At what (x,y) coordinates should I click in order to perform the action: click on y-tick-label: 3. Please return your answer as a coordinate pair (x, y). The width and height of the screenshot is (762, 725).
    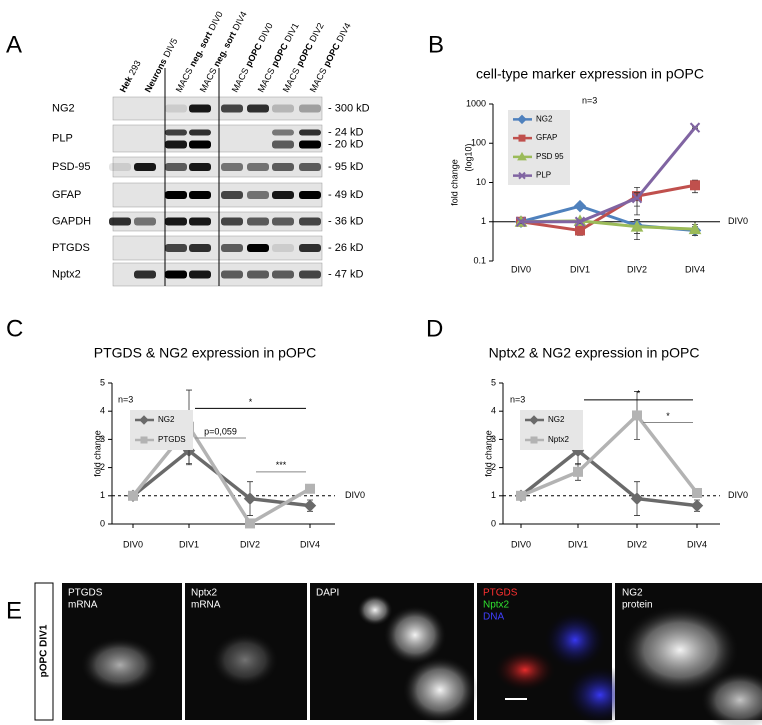
    Looking at the image, I should click on (102, 439).